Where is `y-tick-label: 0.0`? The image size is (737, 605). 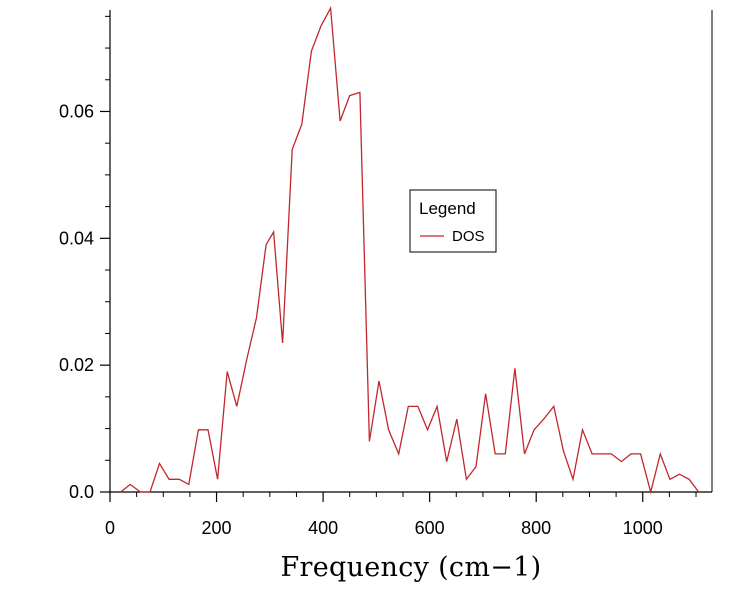
y-tick-label: 0.0 is located at coordinates (81, 492).